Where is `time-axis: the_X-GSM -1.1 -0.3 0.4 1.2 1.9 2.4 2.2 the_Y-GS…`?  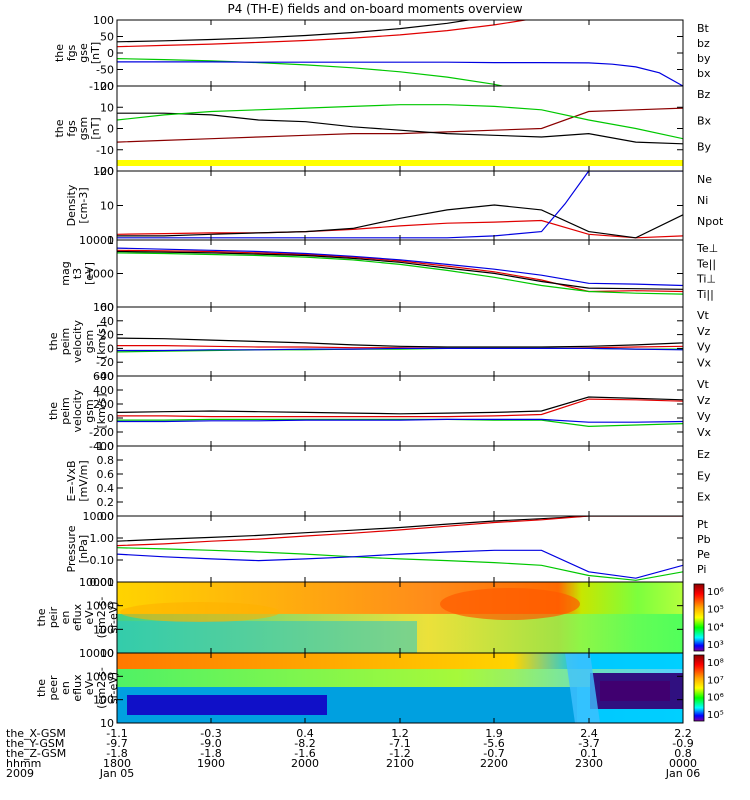 time-axis: the_X-GSM -1.1 -0.3 0.4 1.2 1.9 2.4 2.2 the_Y-GS… is located at coordinates (353, 753).